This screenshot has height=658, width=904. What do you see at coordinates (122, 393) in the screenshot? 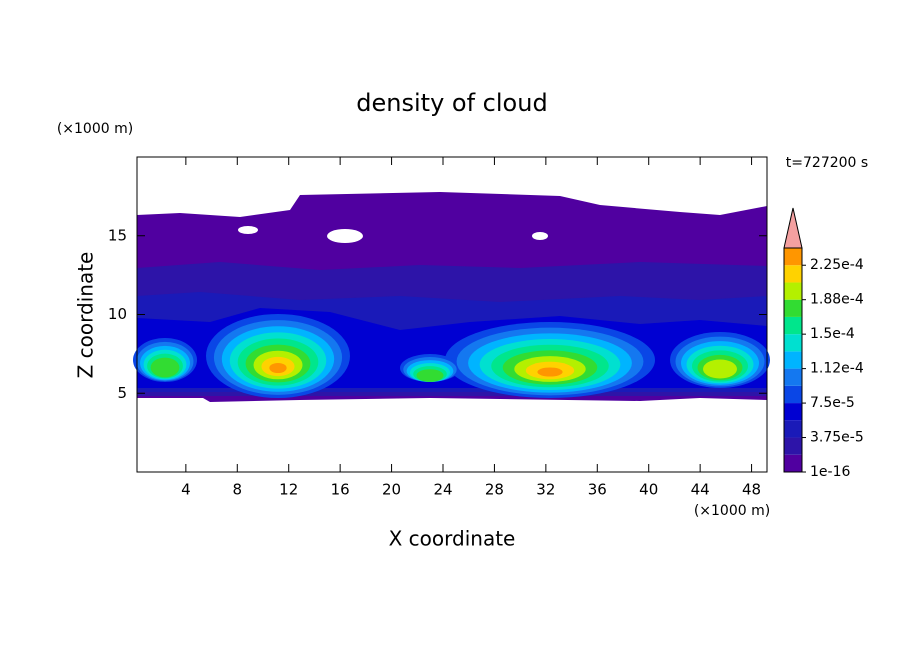
I see `y-tick-label: 5` at bounding box center [122, 393].